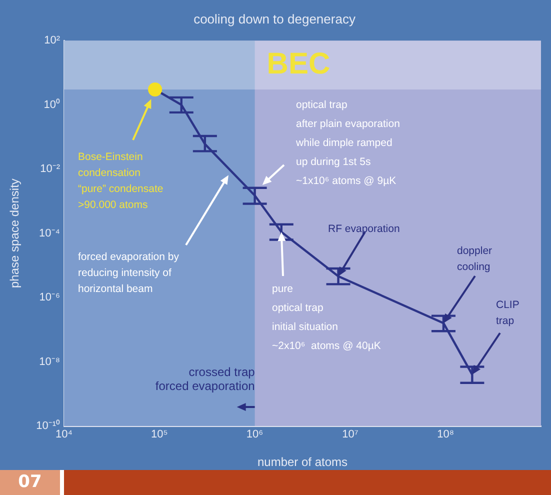 This screenshot has width=551, height=495. What do you see at coordinates (121, 181) in the screenshot?
I see `annotation: Bose-Einstein condensation “pure” condensate >90.000 atoms` at bounding box center [121, 181].